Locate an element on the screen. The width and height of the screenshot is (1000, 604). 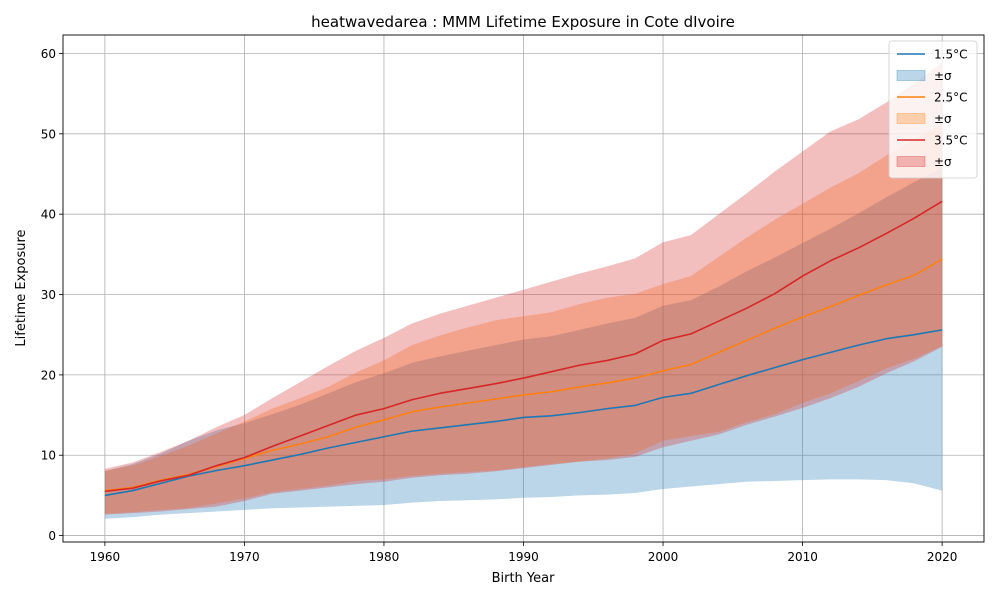
x-axis-ticks: 1960 1970 1980 1990 2000 2010 2020 is located at coordinates (524, 553).